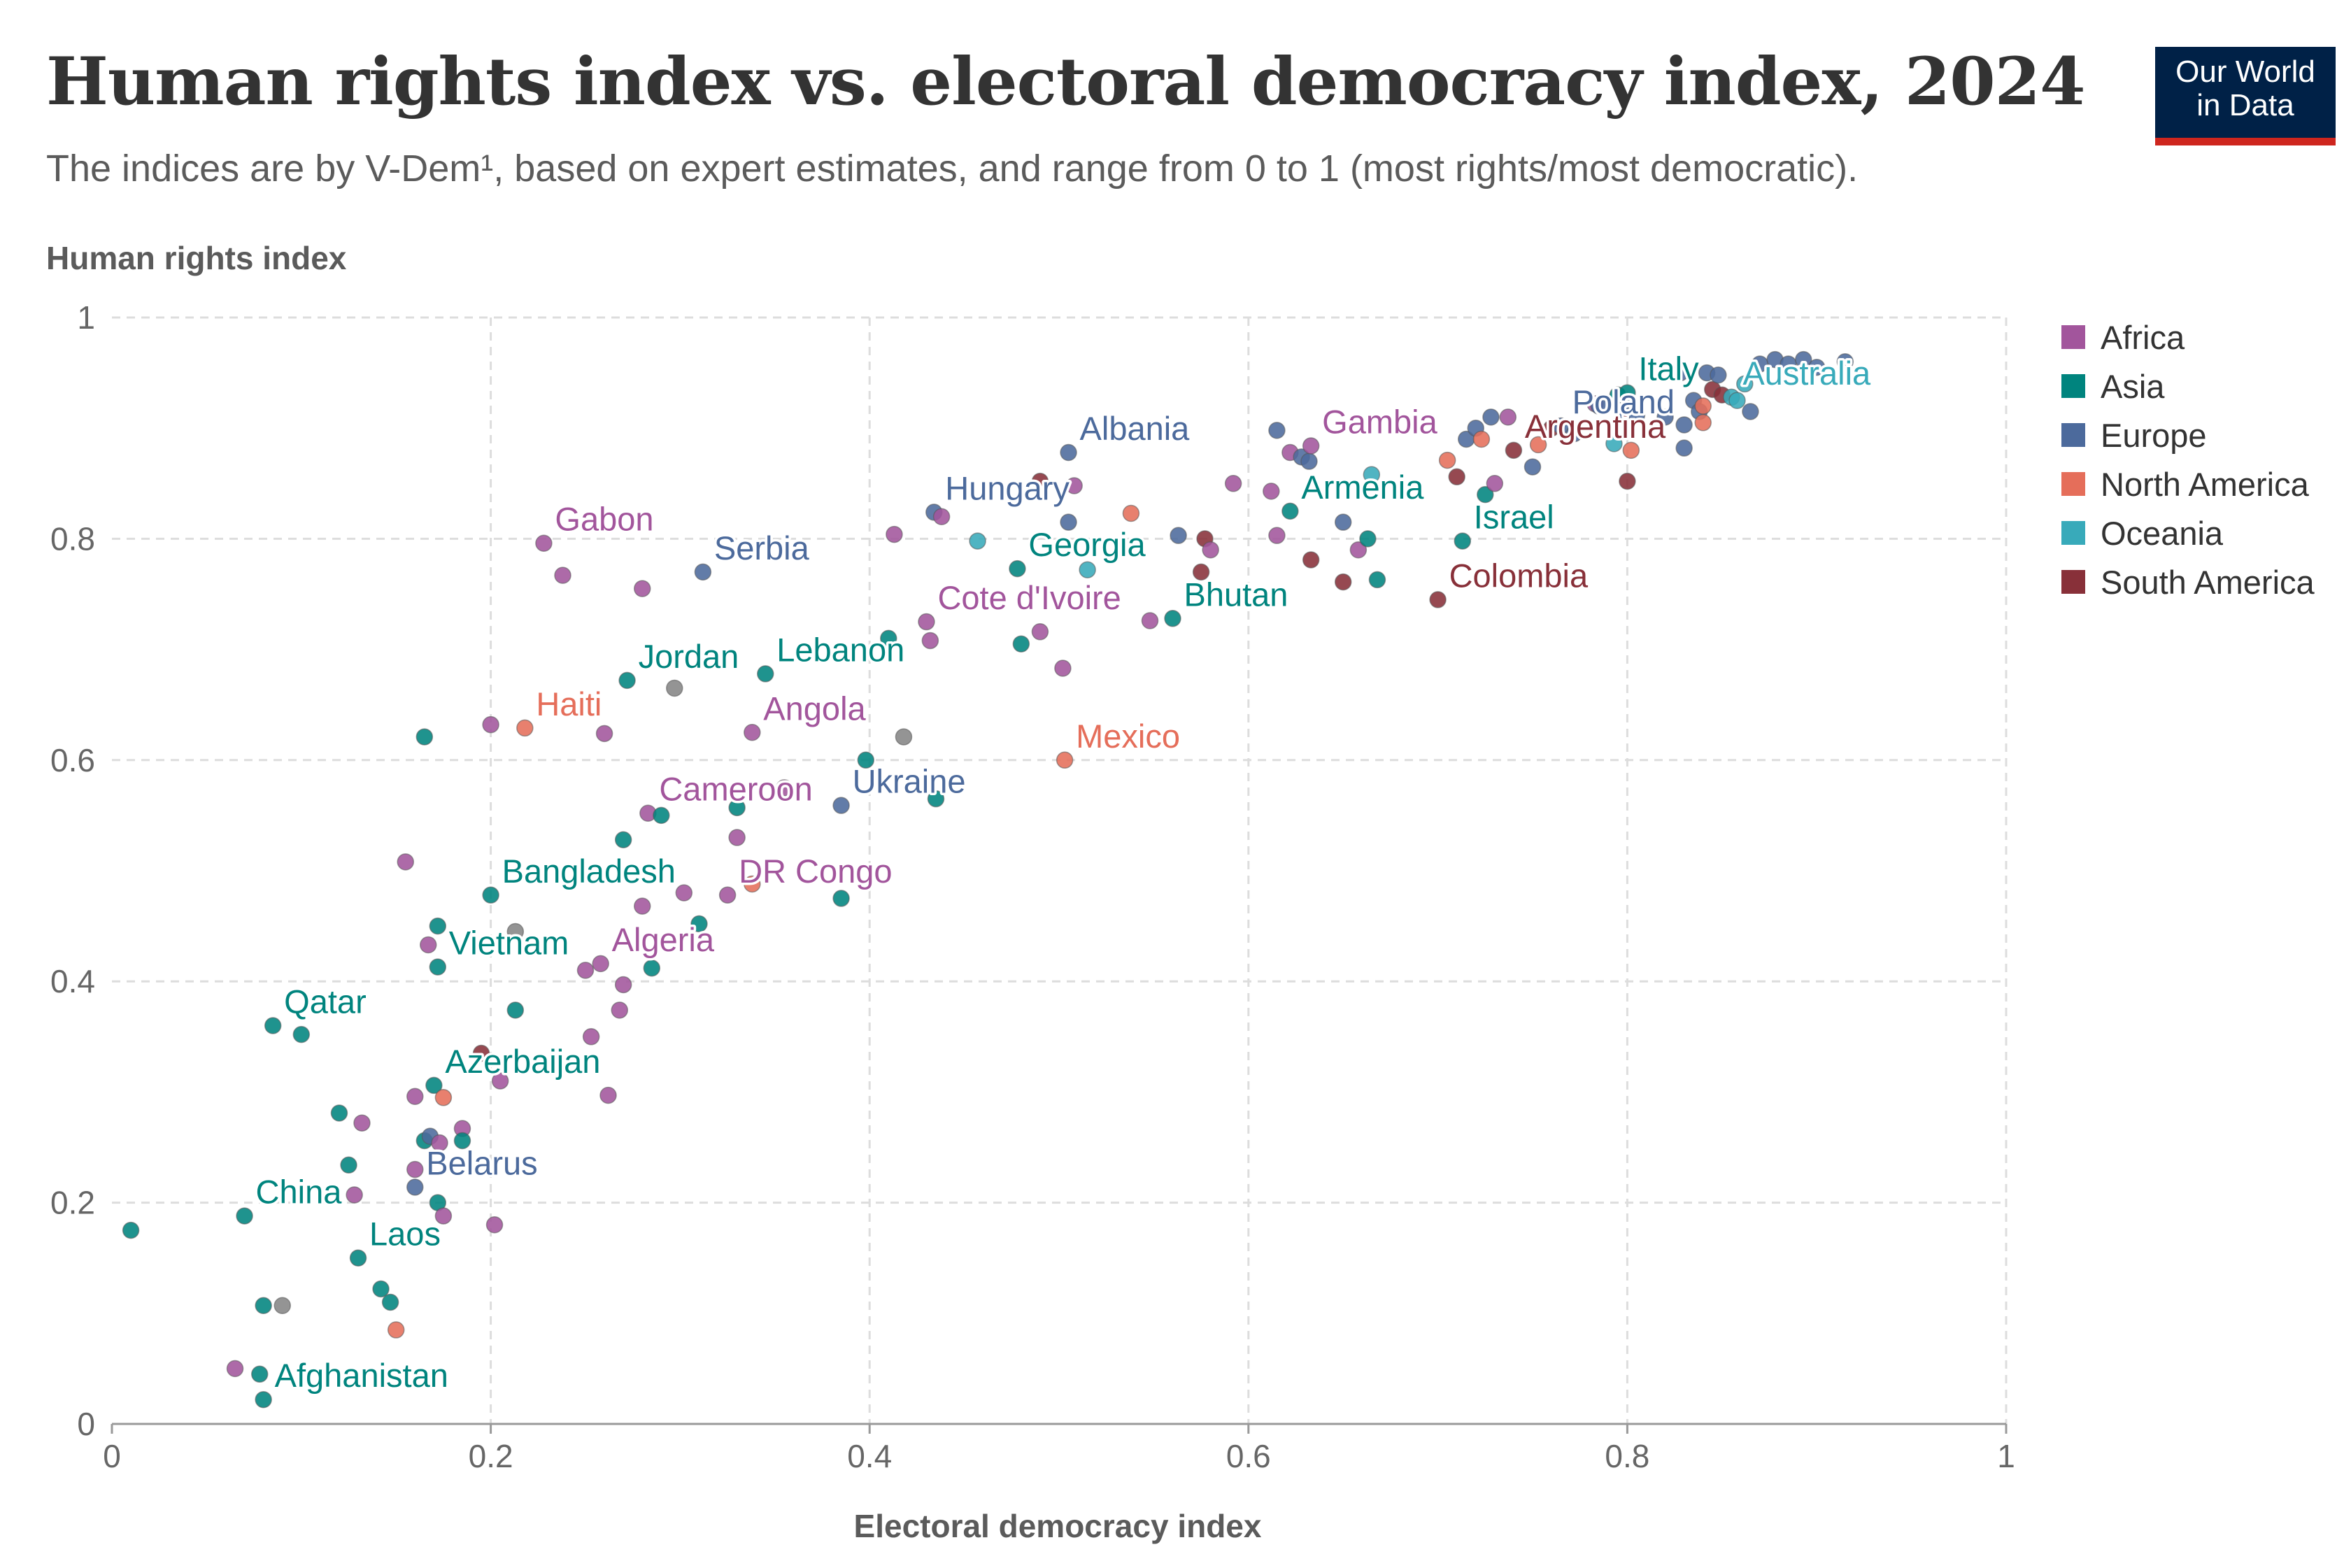  What do you see at coordinates (2188, 483) in the screenshot?
I see `legend-item: North America` at bounding box center [2188, 483].